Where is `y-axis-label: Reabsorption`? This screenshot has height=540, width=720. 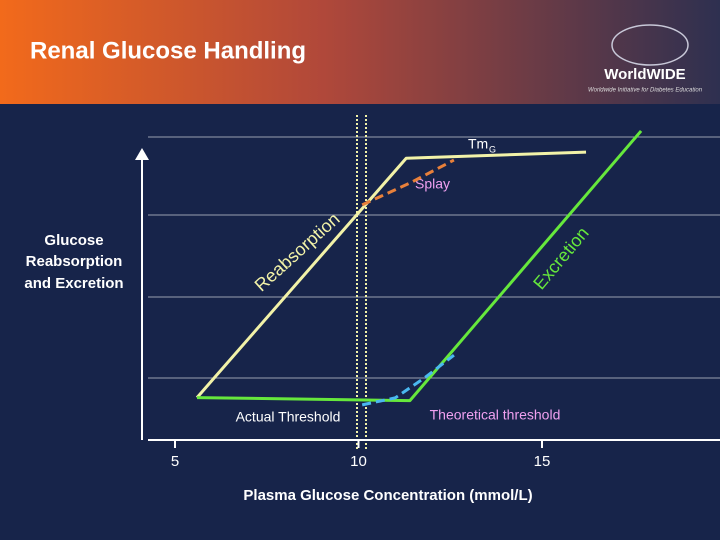 y-axis-label: Reabsorption is located at coordinates (74, 261).